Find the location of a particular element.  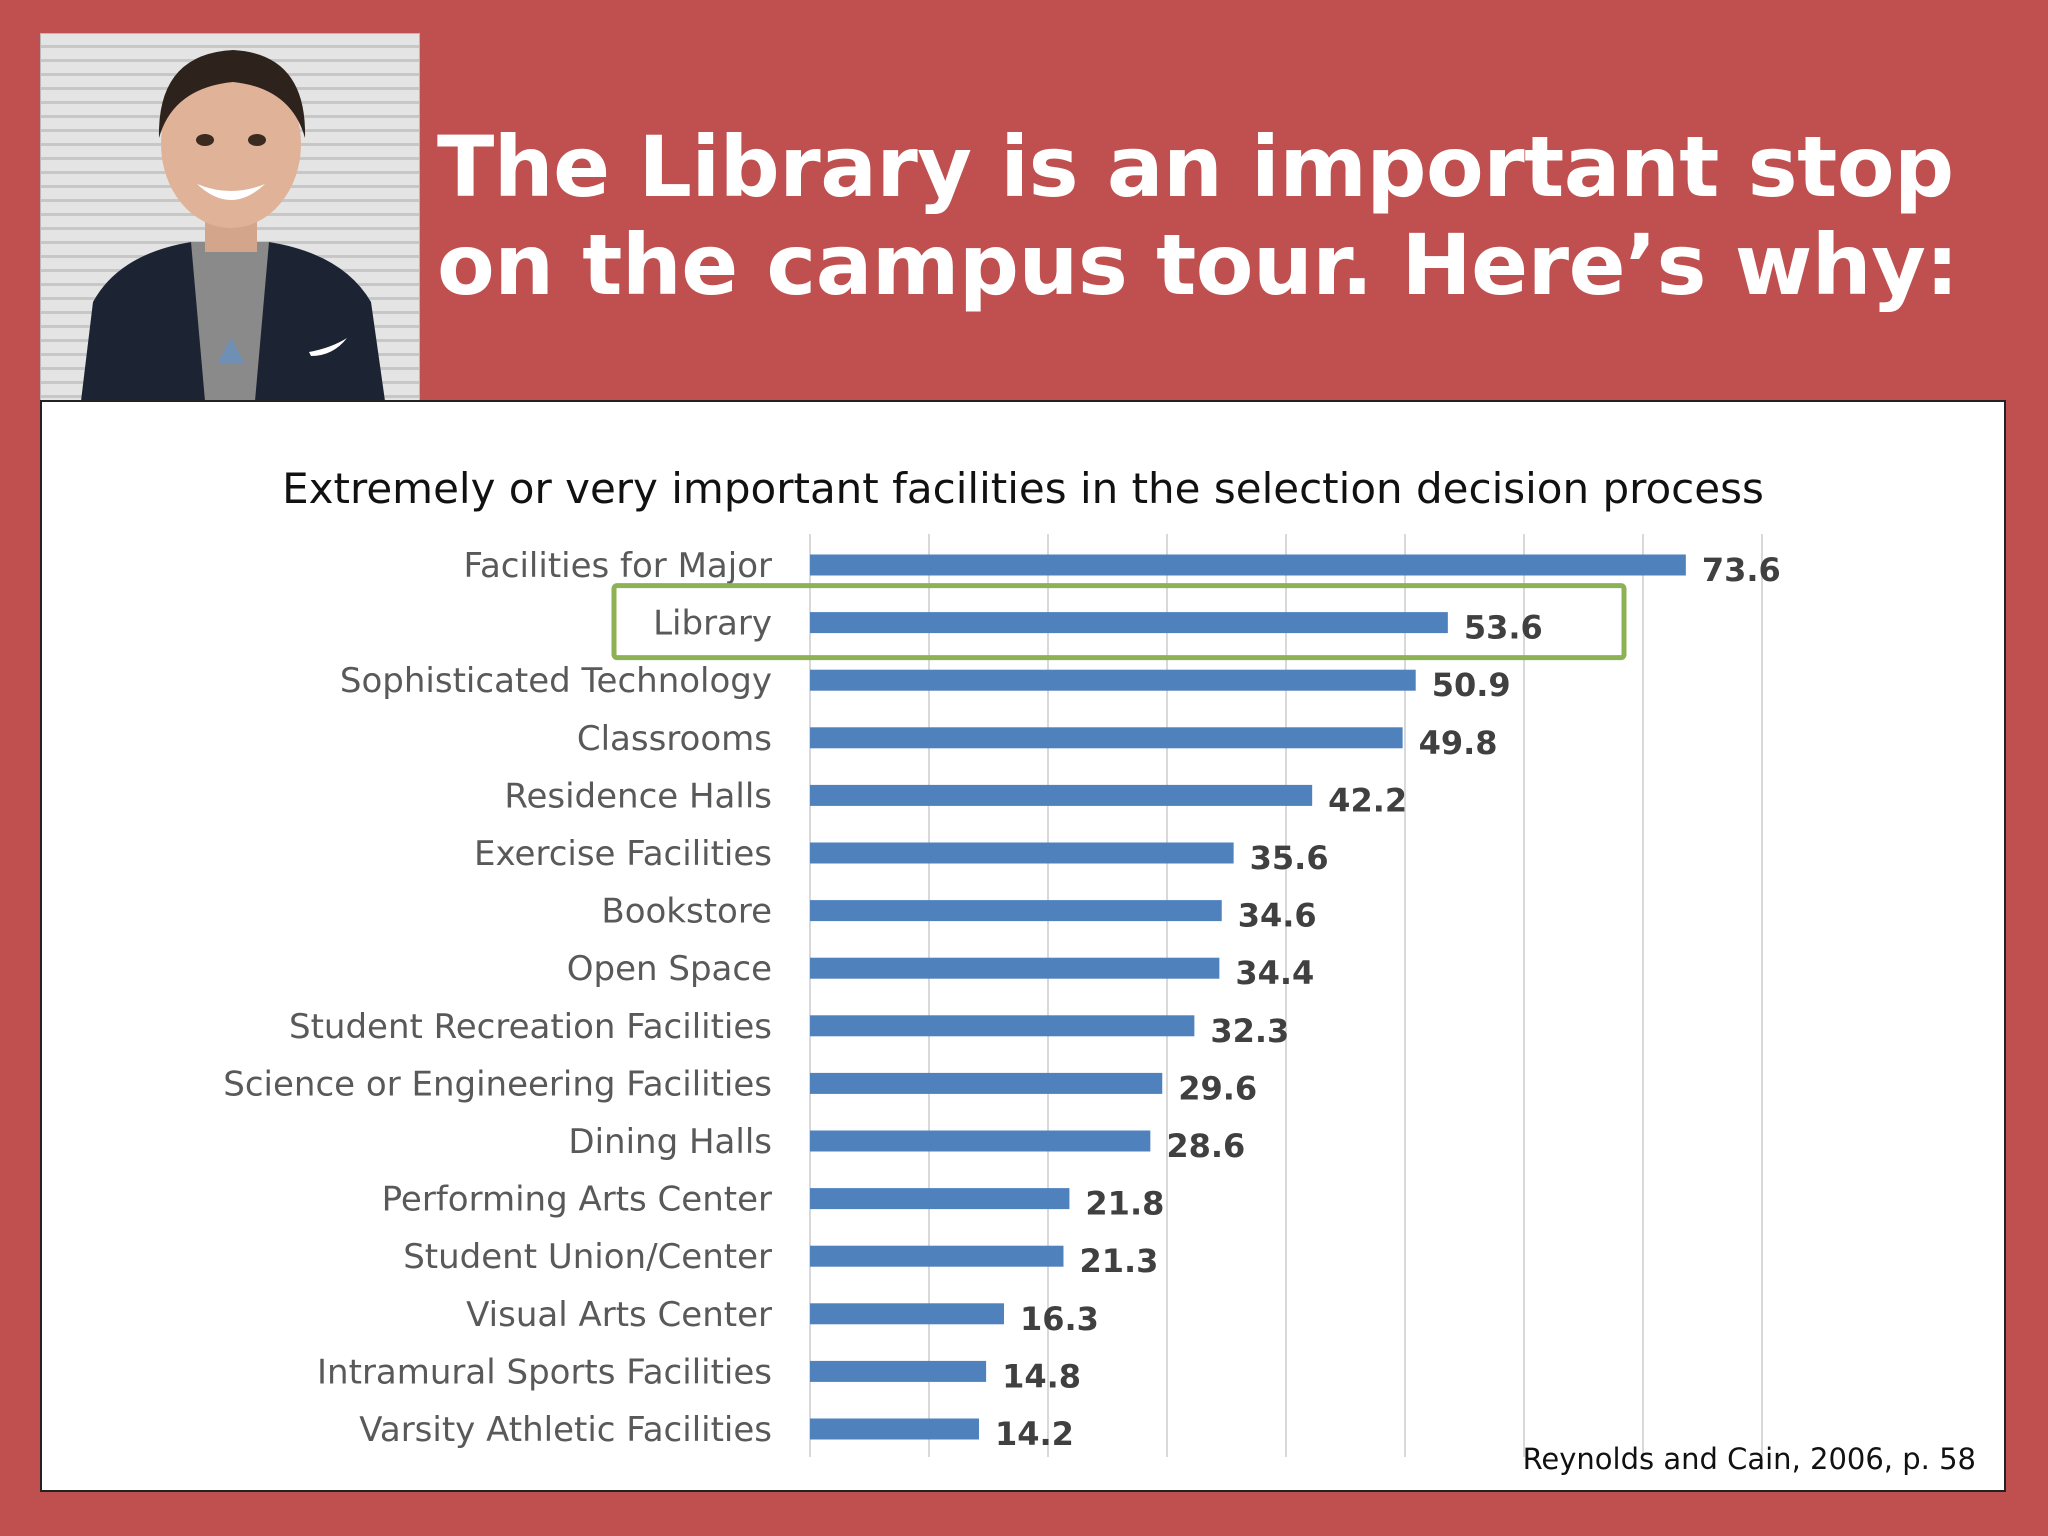

category-label: Intramural Sports Facilities is located at coordinates (544, 1372).